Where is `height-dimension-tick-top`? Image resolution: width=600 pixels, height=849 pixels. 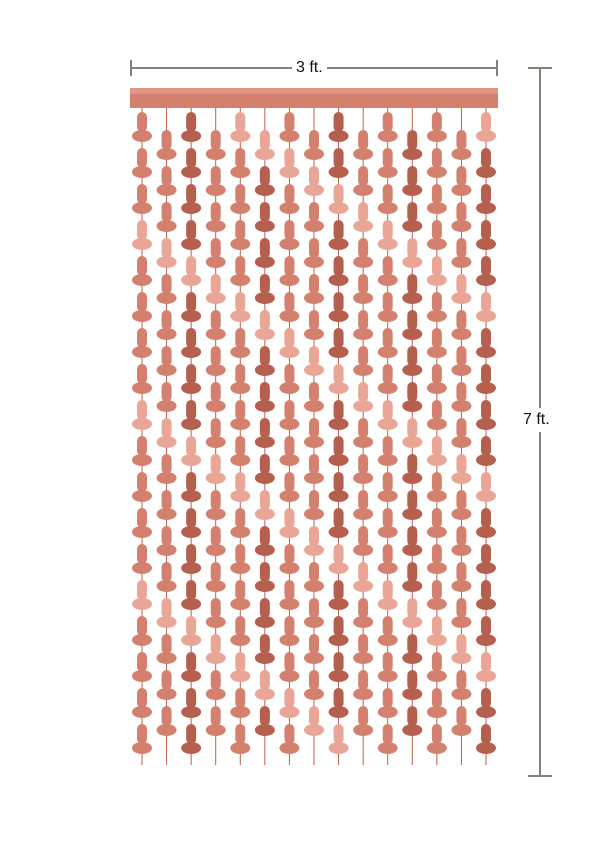
height-dimension-tick-top is located at coordinates (540, 68).